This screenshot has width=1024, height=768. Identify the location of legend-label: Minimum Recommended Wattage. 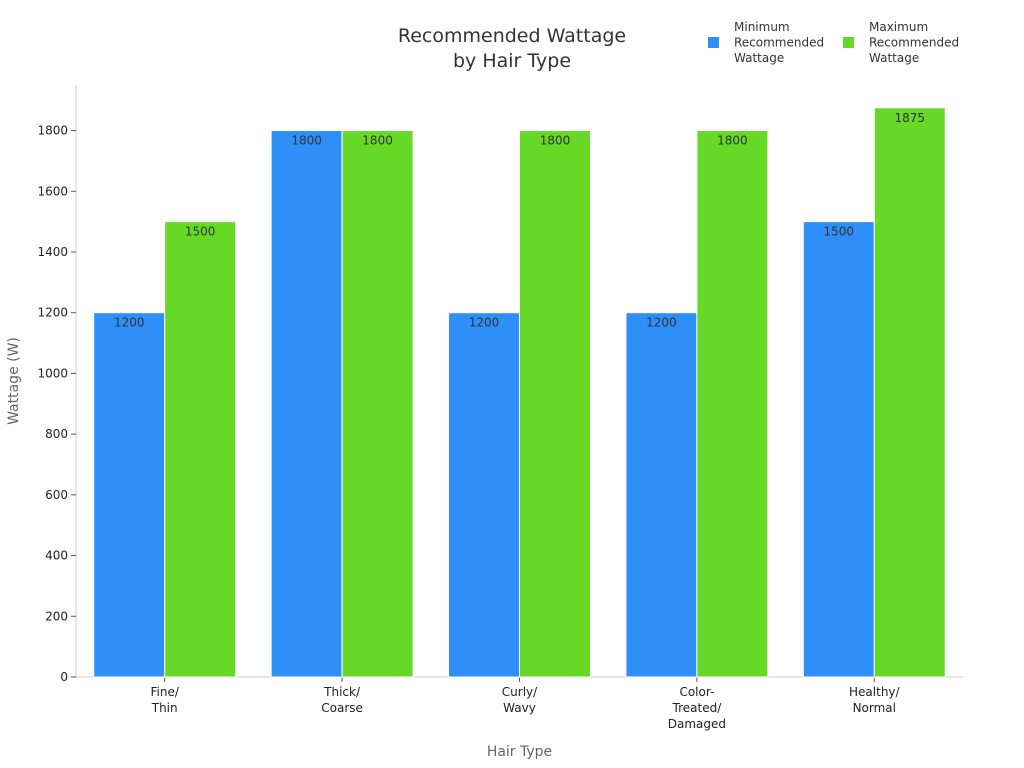
(779, 42).